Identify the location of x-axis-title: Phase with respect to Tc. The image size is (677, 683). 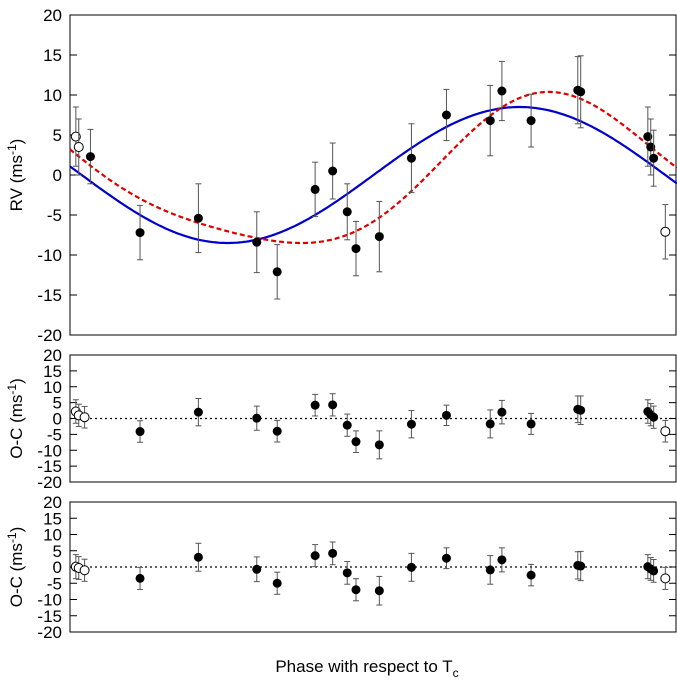
(366, 668).